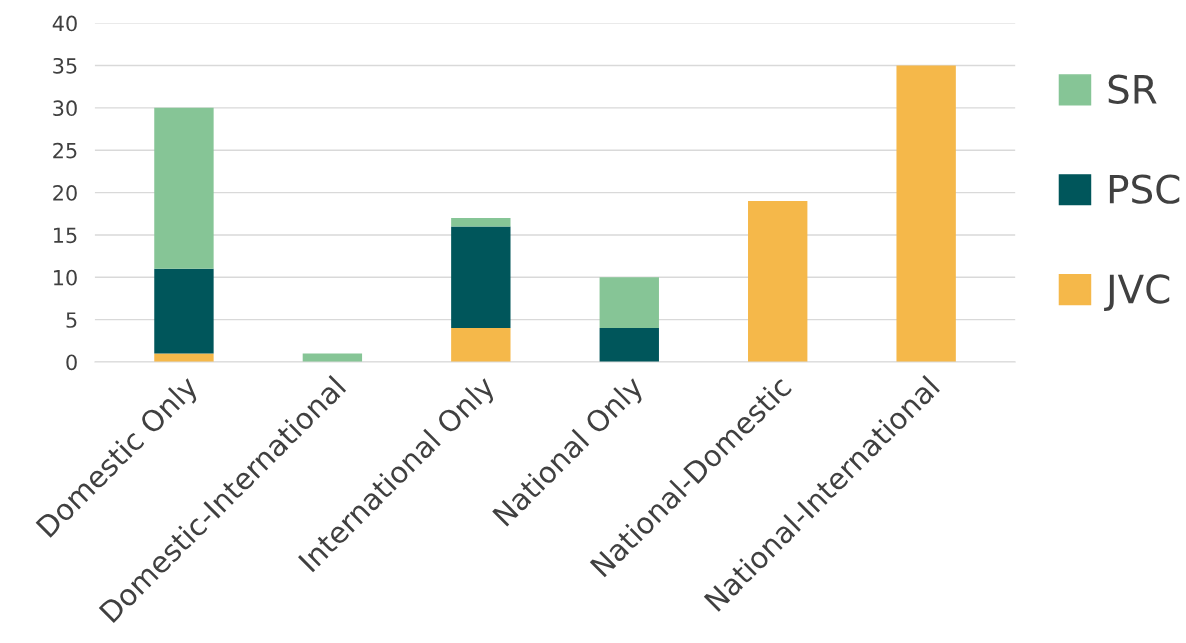  I want to click on legend-label: PSC, so click(1144, 189).